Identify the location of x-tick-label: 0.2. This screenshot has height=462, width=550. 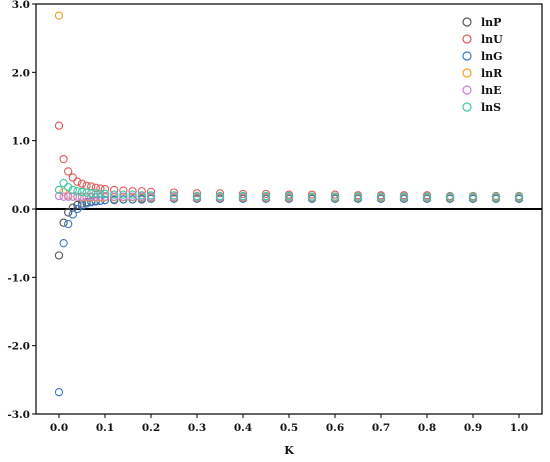
(151, 428).